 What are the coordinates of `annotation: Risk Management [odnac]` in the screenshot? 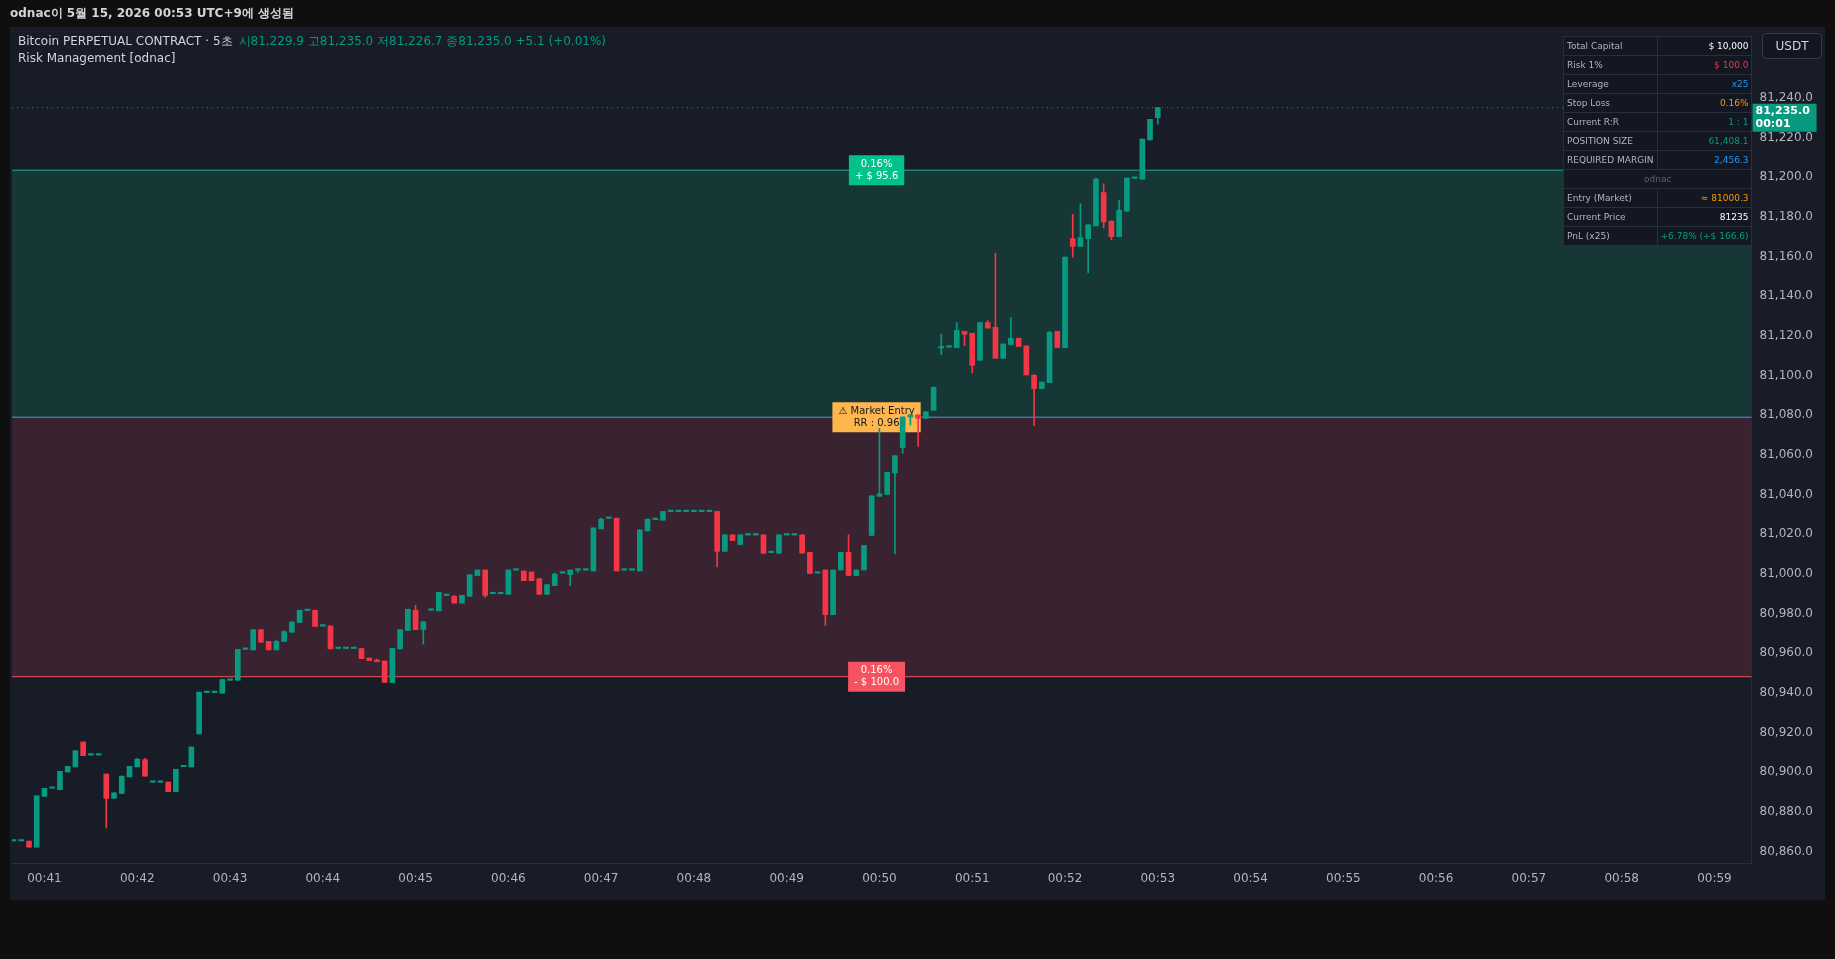 It's located at (97, 58).